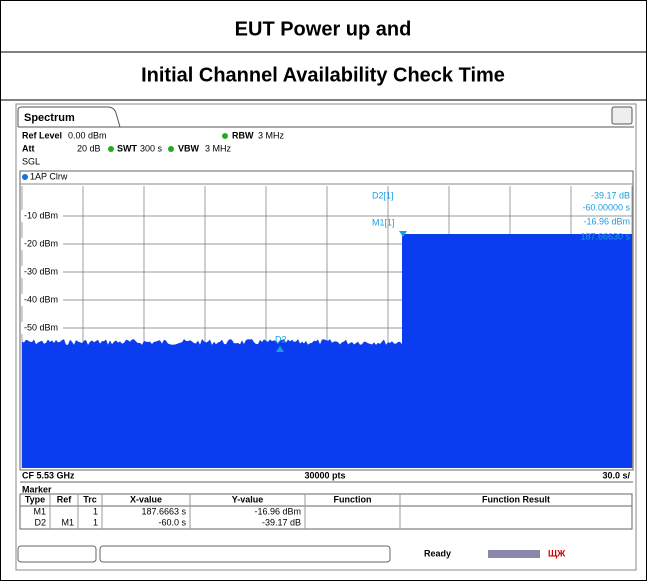 This screenshot has height=581, width=647. What do you see at coordinates (281, 522) in the screenshot?
I see `table-cell: -39.17 dB` at bounding box center [281, 522].